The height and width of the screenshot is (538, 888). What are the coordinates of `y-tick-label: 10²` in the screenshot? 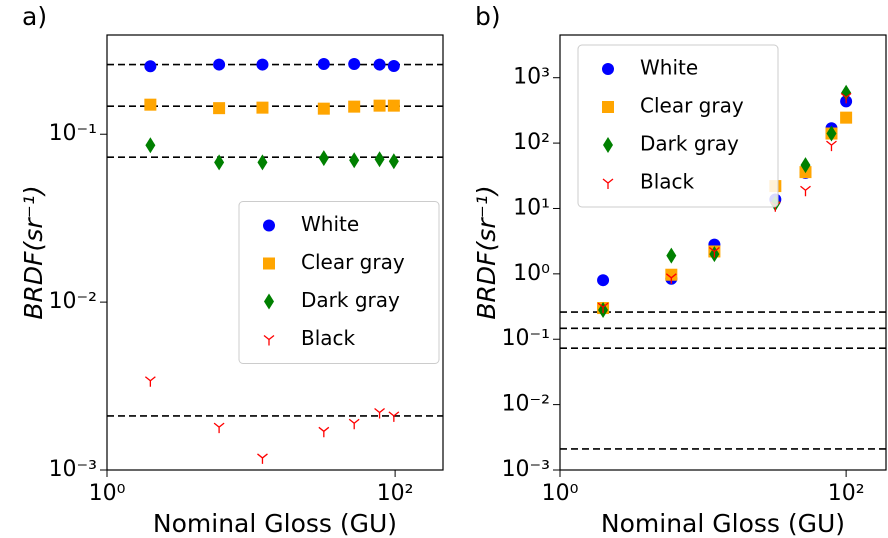 It's located at (531, 142).